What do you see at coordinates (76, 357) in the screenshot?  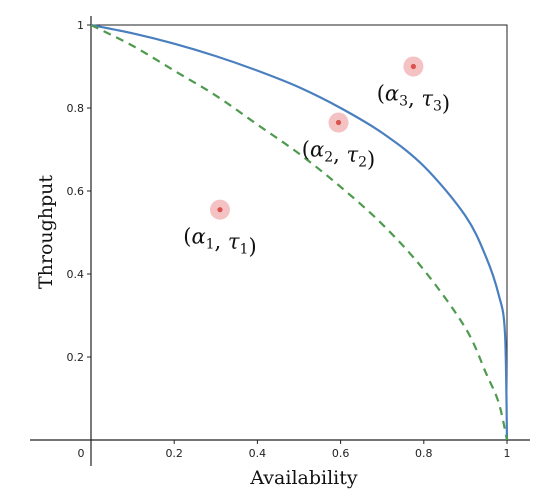 I see `y-tick-label: 0.2` at bounding box center [76, 357].